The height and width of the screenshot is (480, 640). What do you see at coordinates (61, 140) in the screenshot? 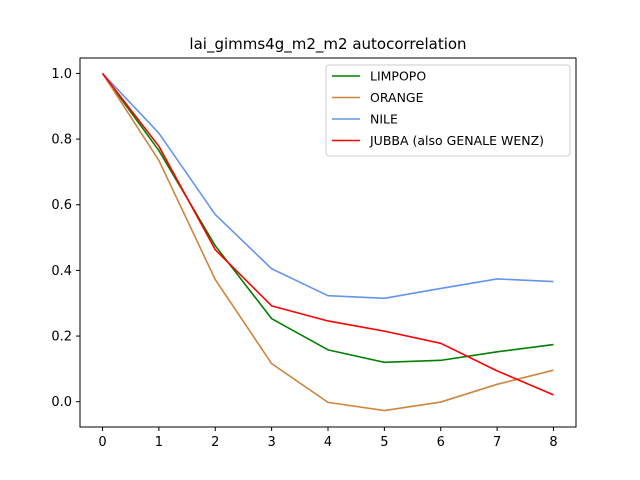
I see `y-tick-label: 0.8` at bounding box center [61, 140].